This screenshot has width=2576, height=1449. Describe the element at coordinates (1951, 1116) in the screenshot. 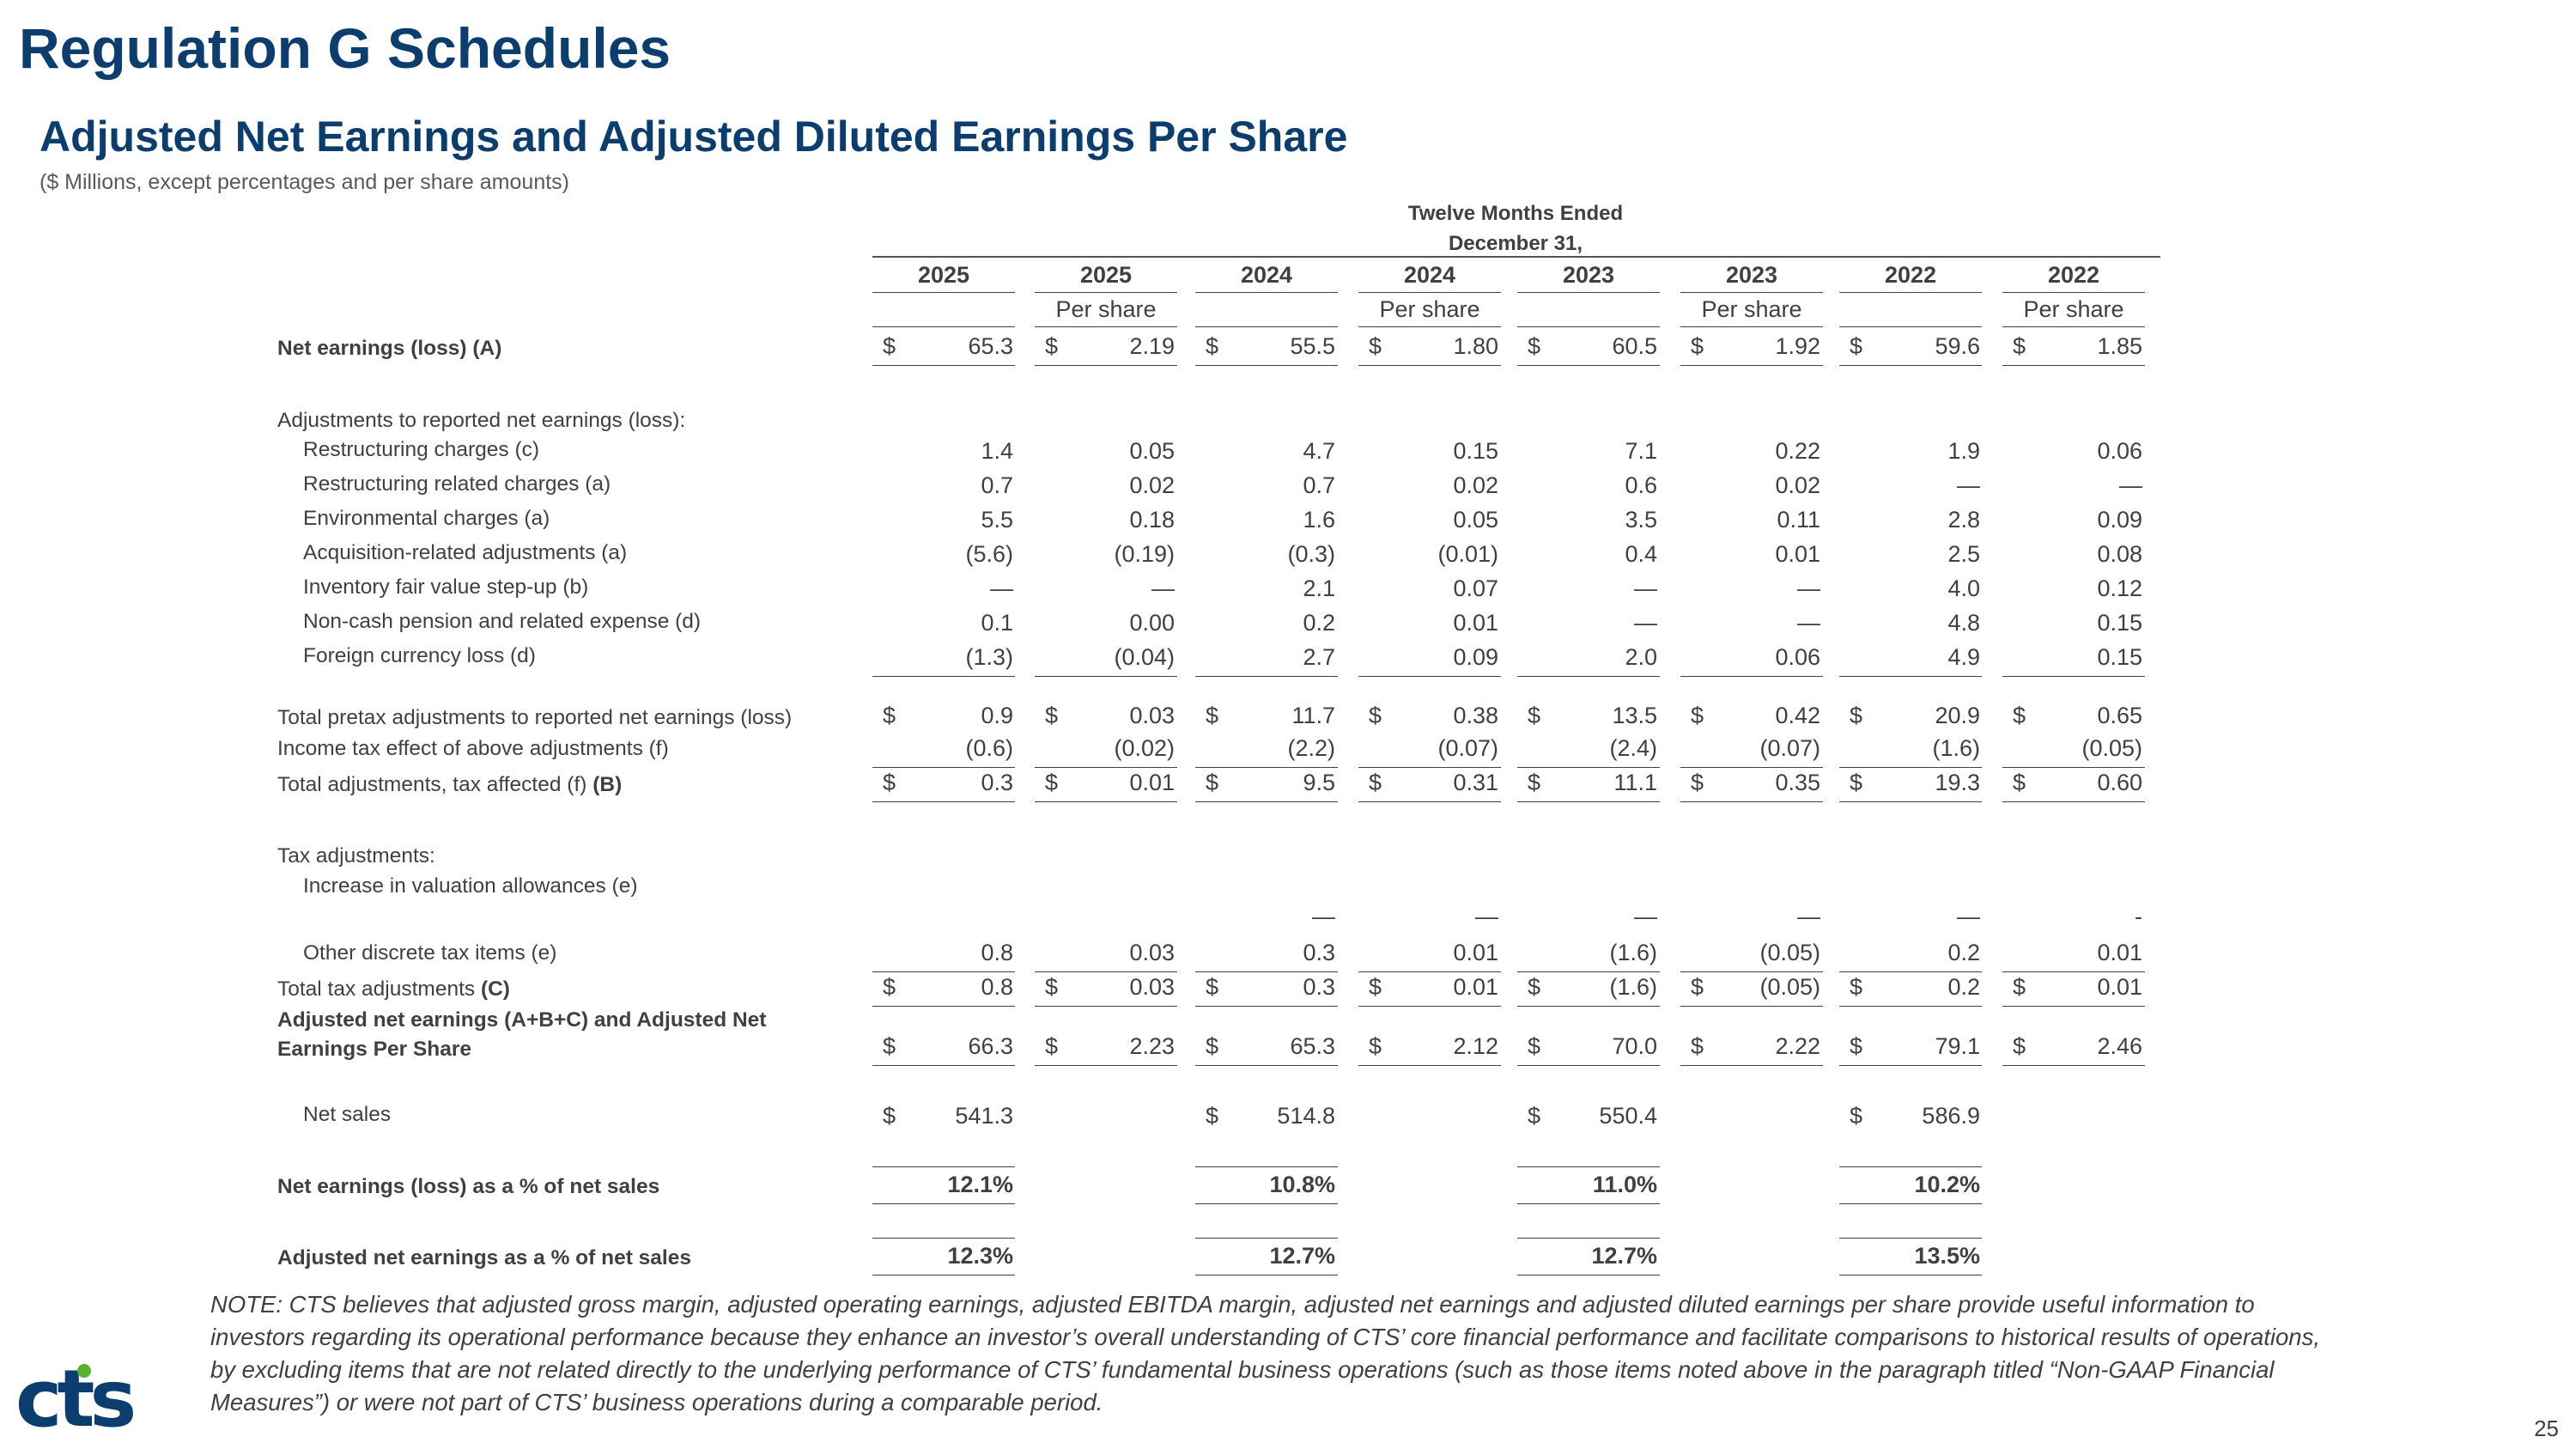

I see `cell-net_sales-6: 586.9` at that location.